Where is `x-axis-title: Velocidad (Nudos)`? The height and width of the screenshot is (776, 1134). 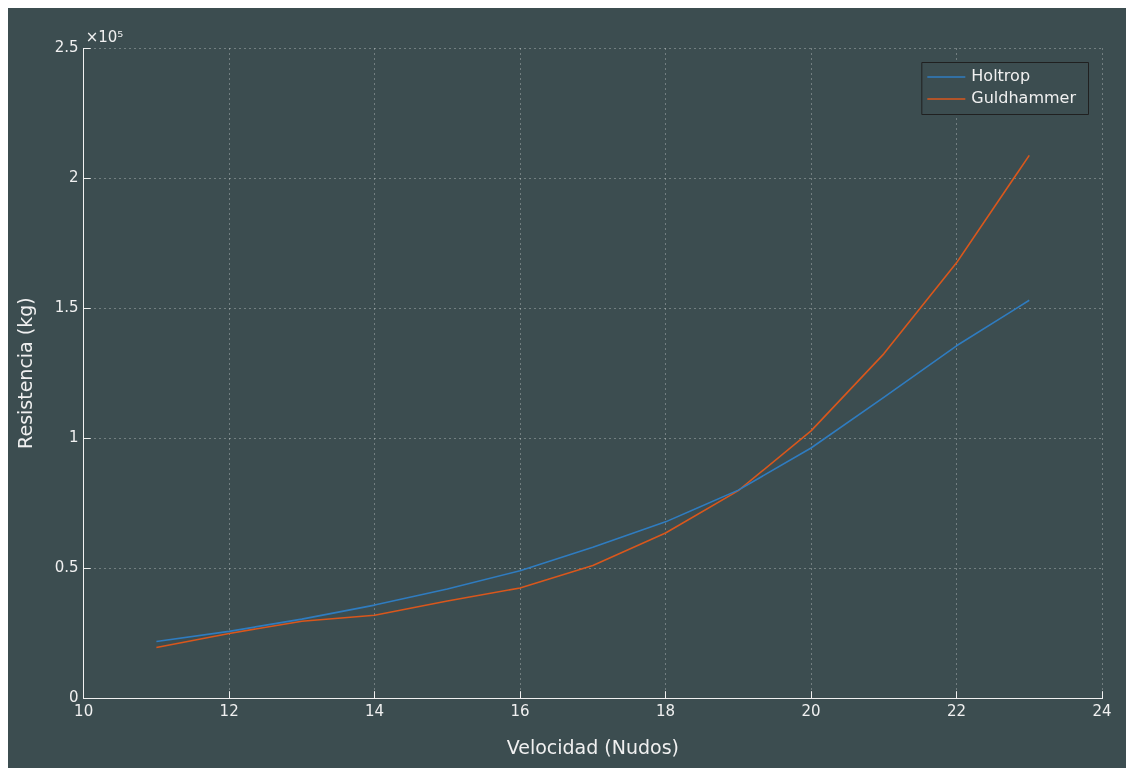
x-axis-title: Velocidad (Nudos) is located at coordinates (592, 746).